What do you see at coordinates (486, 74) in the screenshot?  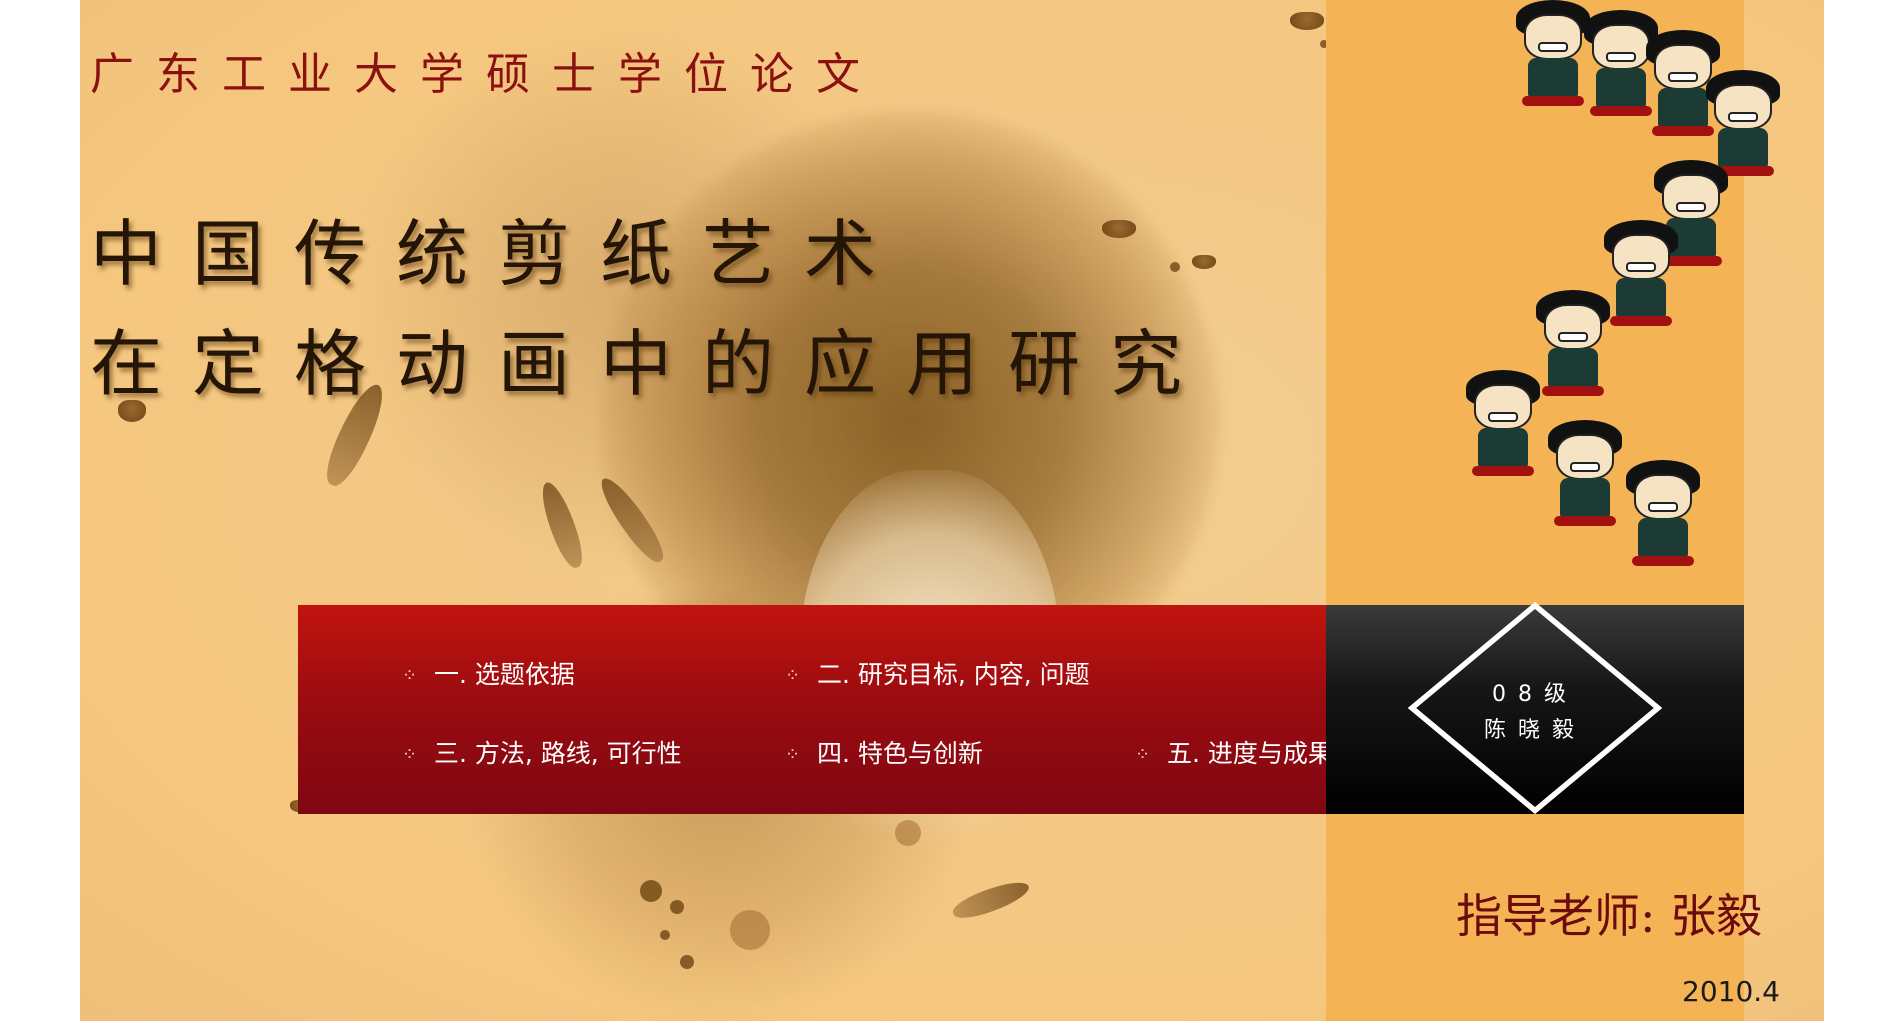 I see `university-heading: 广东工业大学硕士学位论文` at bounding box center [486, 74].